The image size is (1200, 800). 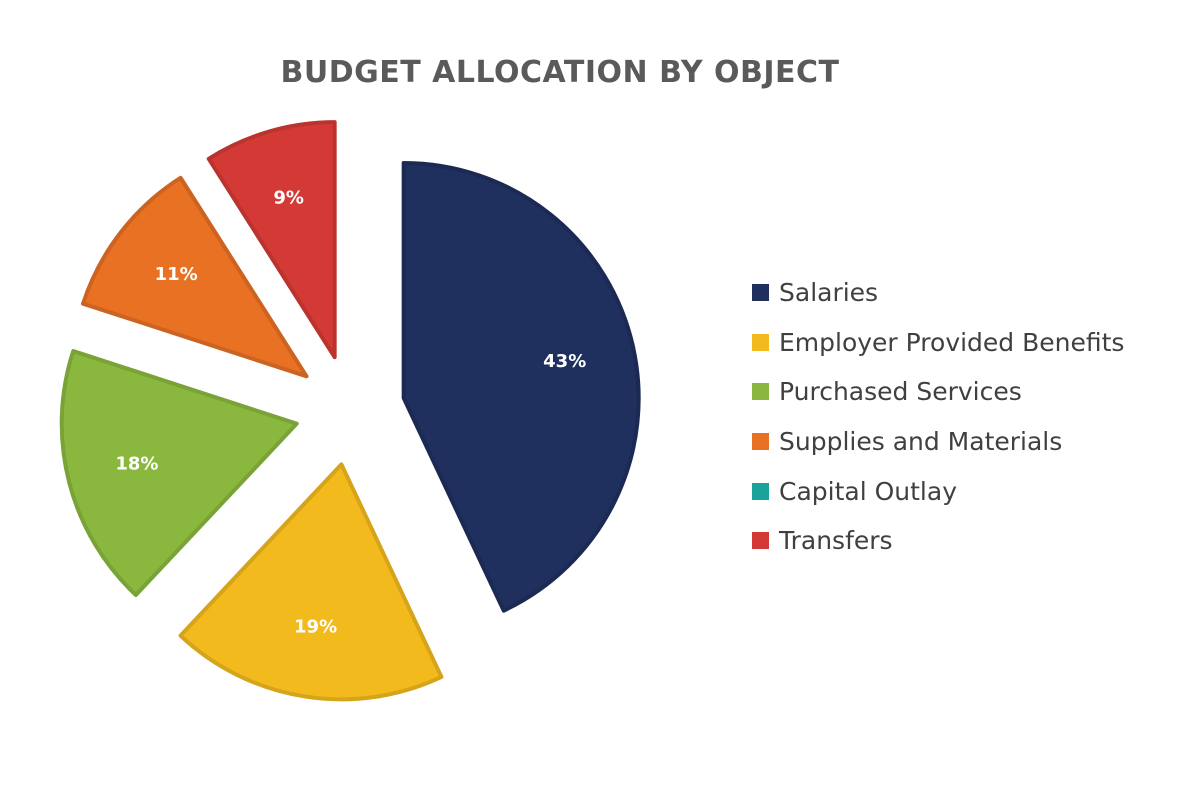 What do you see at coordinates (176, 274) in the screenshot?
I see `slice-data-label-supplies-and-materials: 11%` at bounding box center [176, 274].